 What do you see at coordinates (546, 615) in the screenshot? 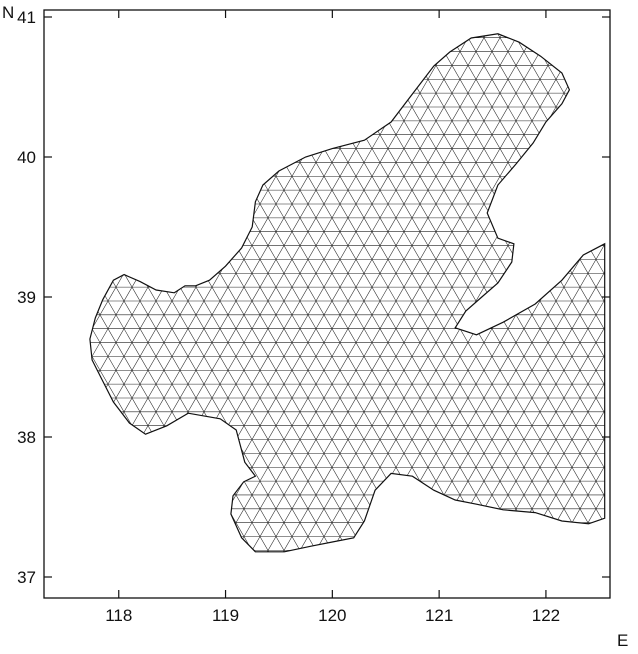
I see `x-tick-label: 122` at bounding box center [546, 615].